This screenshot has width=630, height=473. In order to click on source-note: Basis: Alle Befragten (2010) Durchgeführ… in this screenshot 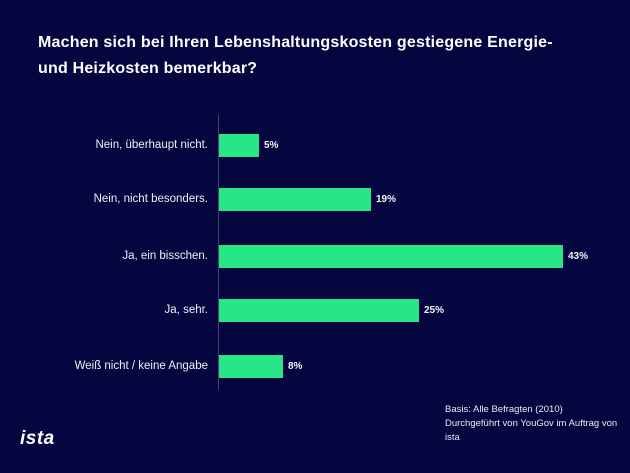, I will do `click(537, 424)`.